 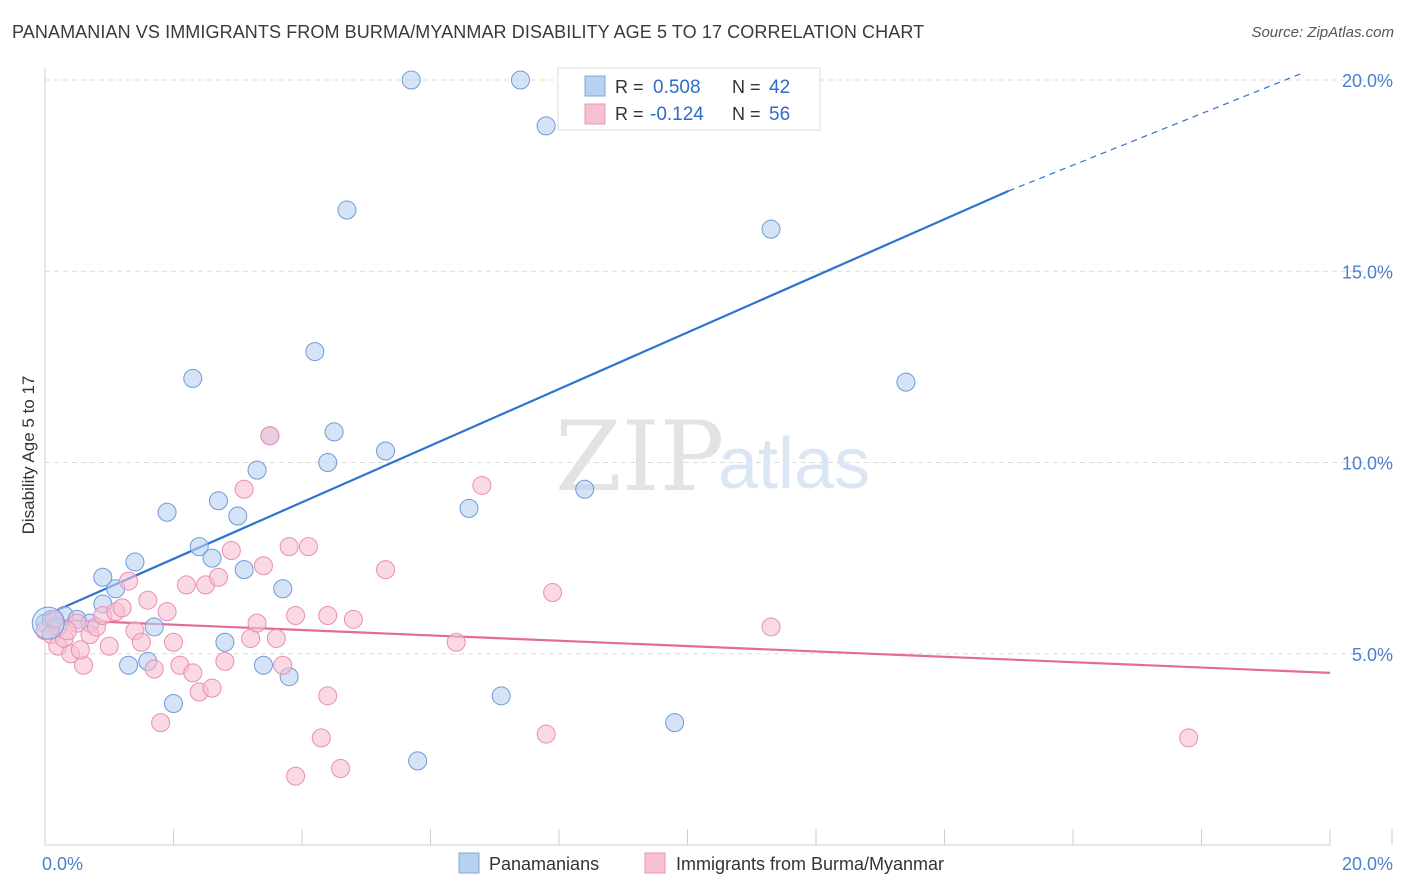 I want to click on y-axis-title: Disability Age 5 to 17, so click(x=28, y=455).